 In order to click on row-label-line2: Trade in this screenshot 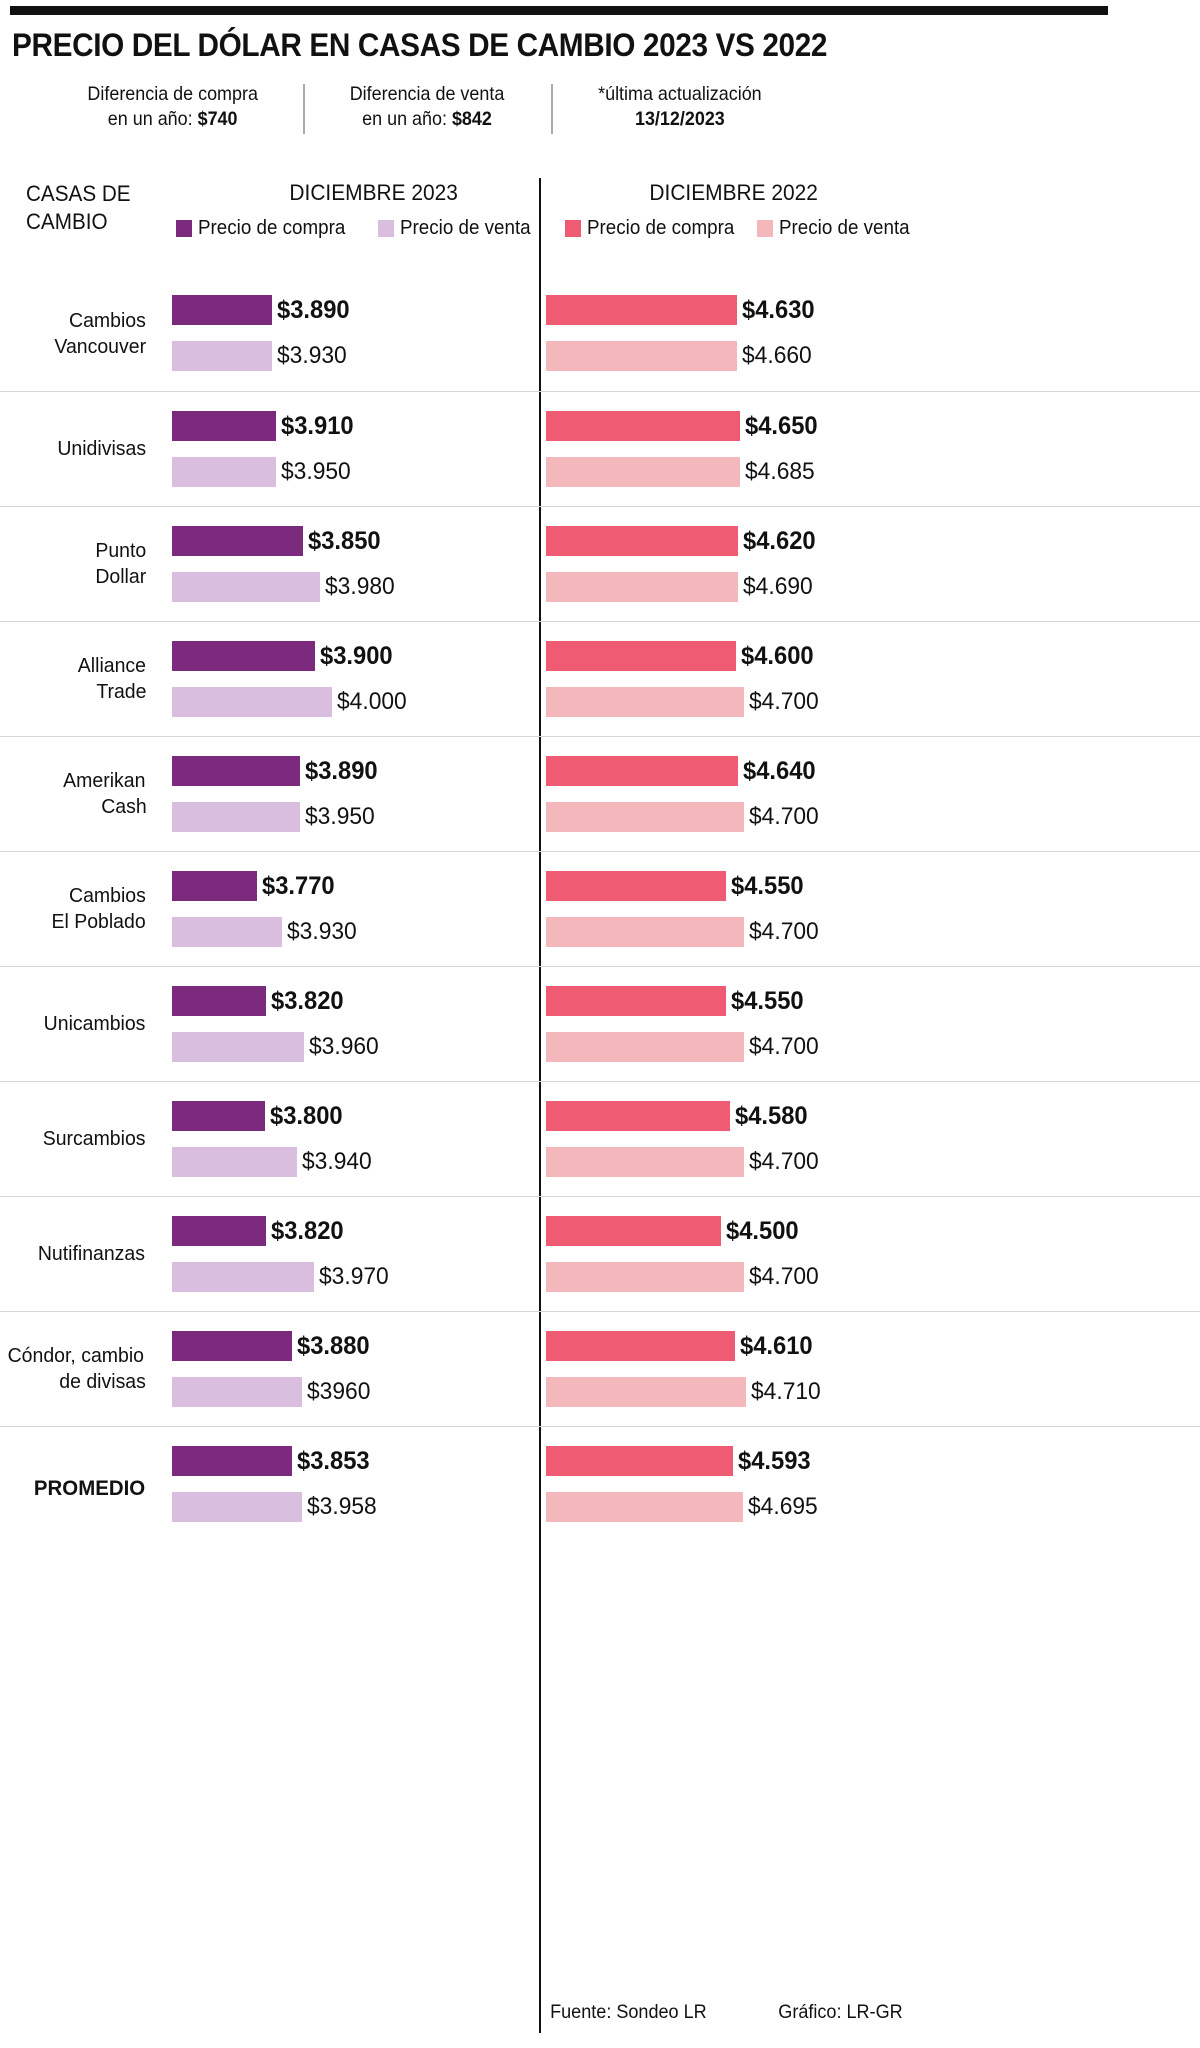, I will do `click(121, 691)`.